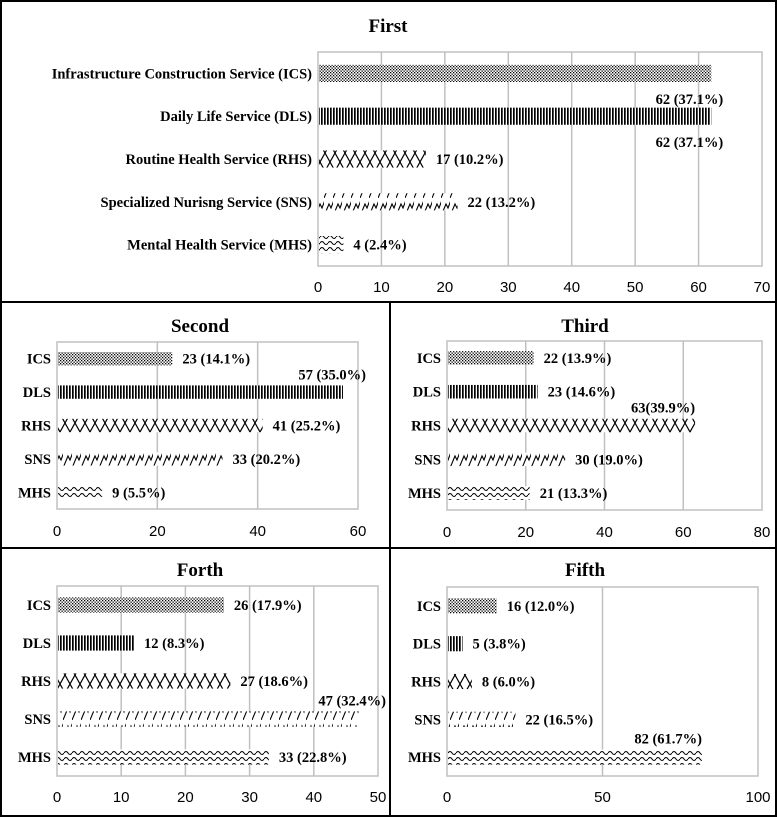  Describe the element at coordinates (559, 720) in the screenshot. I see `data-label: 22 (16.5%)` at that location.